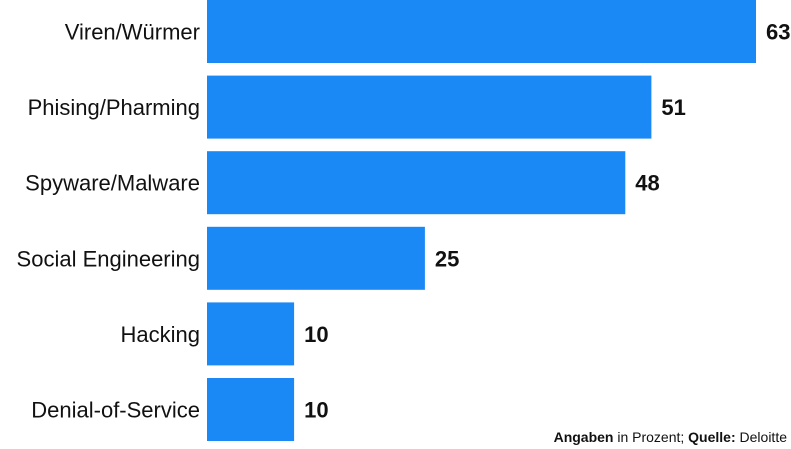 The width and height of the screenshot is (791, 449). Describe the element at coordinates (761, 437) in the screenshot. I see `source-note-source-text: Deloitte` at that location.